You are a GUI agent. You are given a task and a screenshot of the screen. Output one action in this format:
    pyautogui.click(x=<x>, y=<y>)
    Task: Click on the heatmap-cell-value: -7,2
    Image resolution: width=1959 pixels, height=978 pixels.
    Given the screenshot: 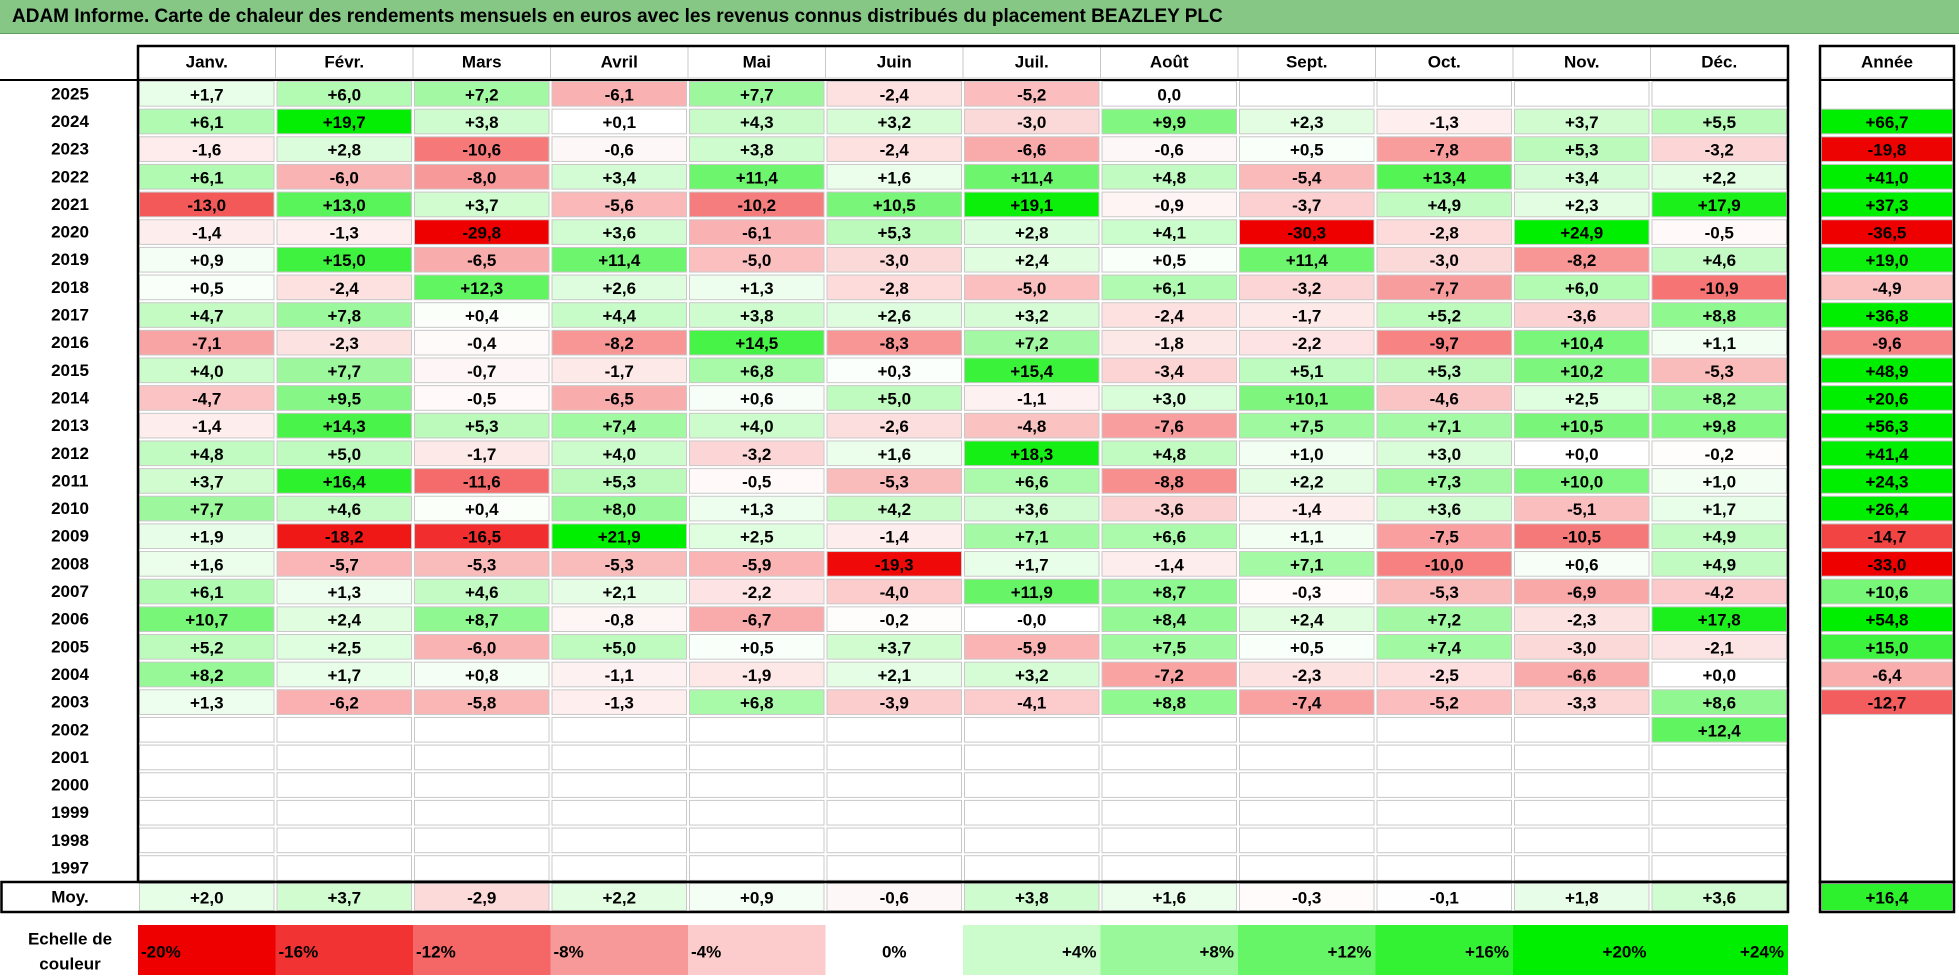 What is the action you would take?
    pyautogui.click(x=1169, y=675)
    